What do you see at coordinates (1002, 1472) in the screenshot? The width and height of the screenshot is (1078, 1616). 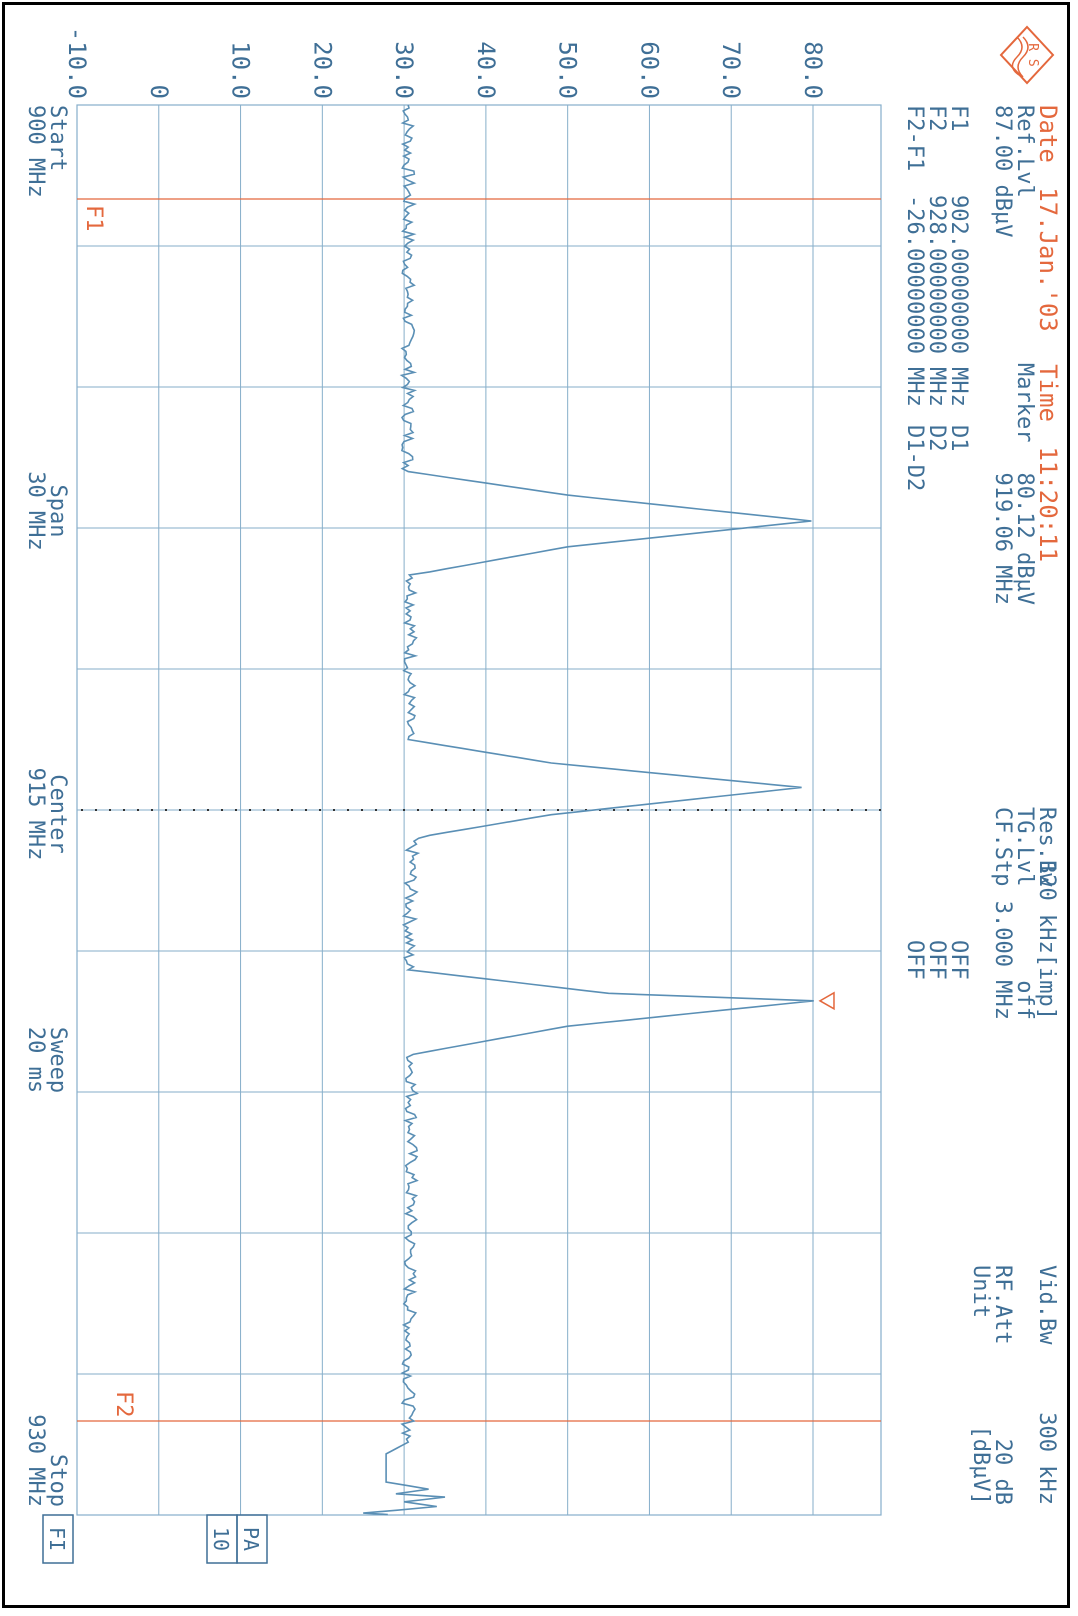 I see `rf-att-value: 20 dB` at bounding box center [1002, 1472].